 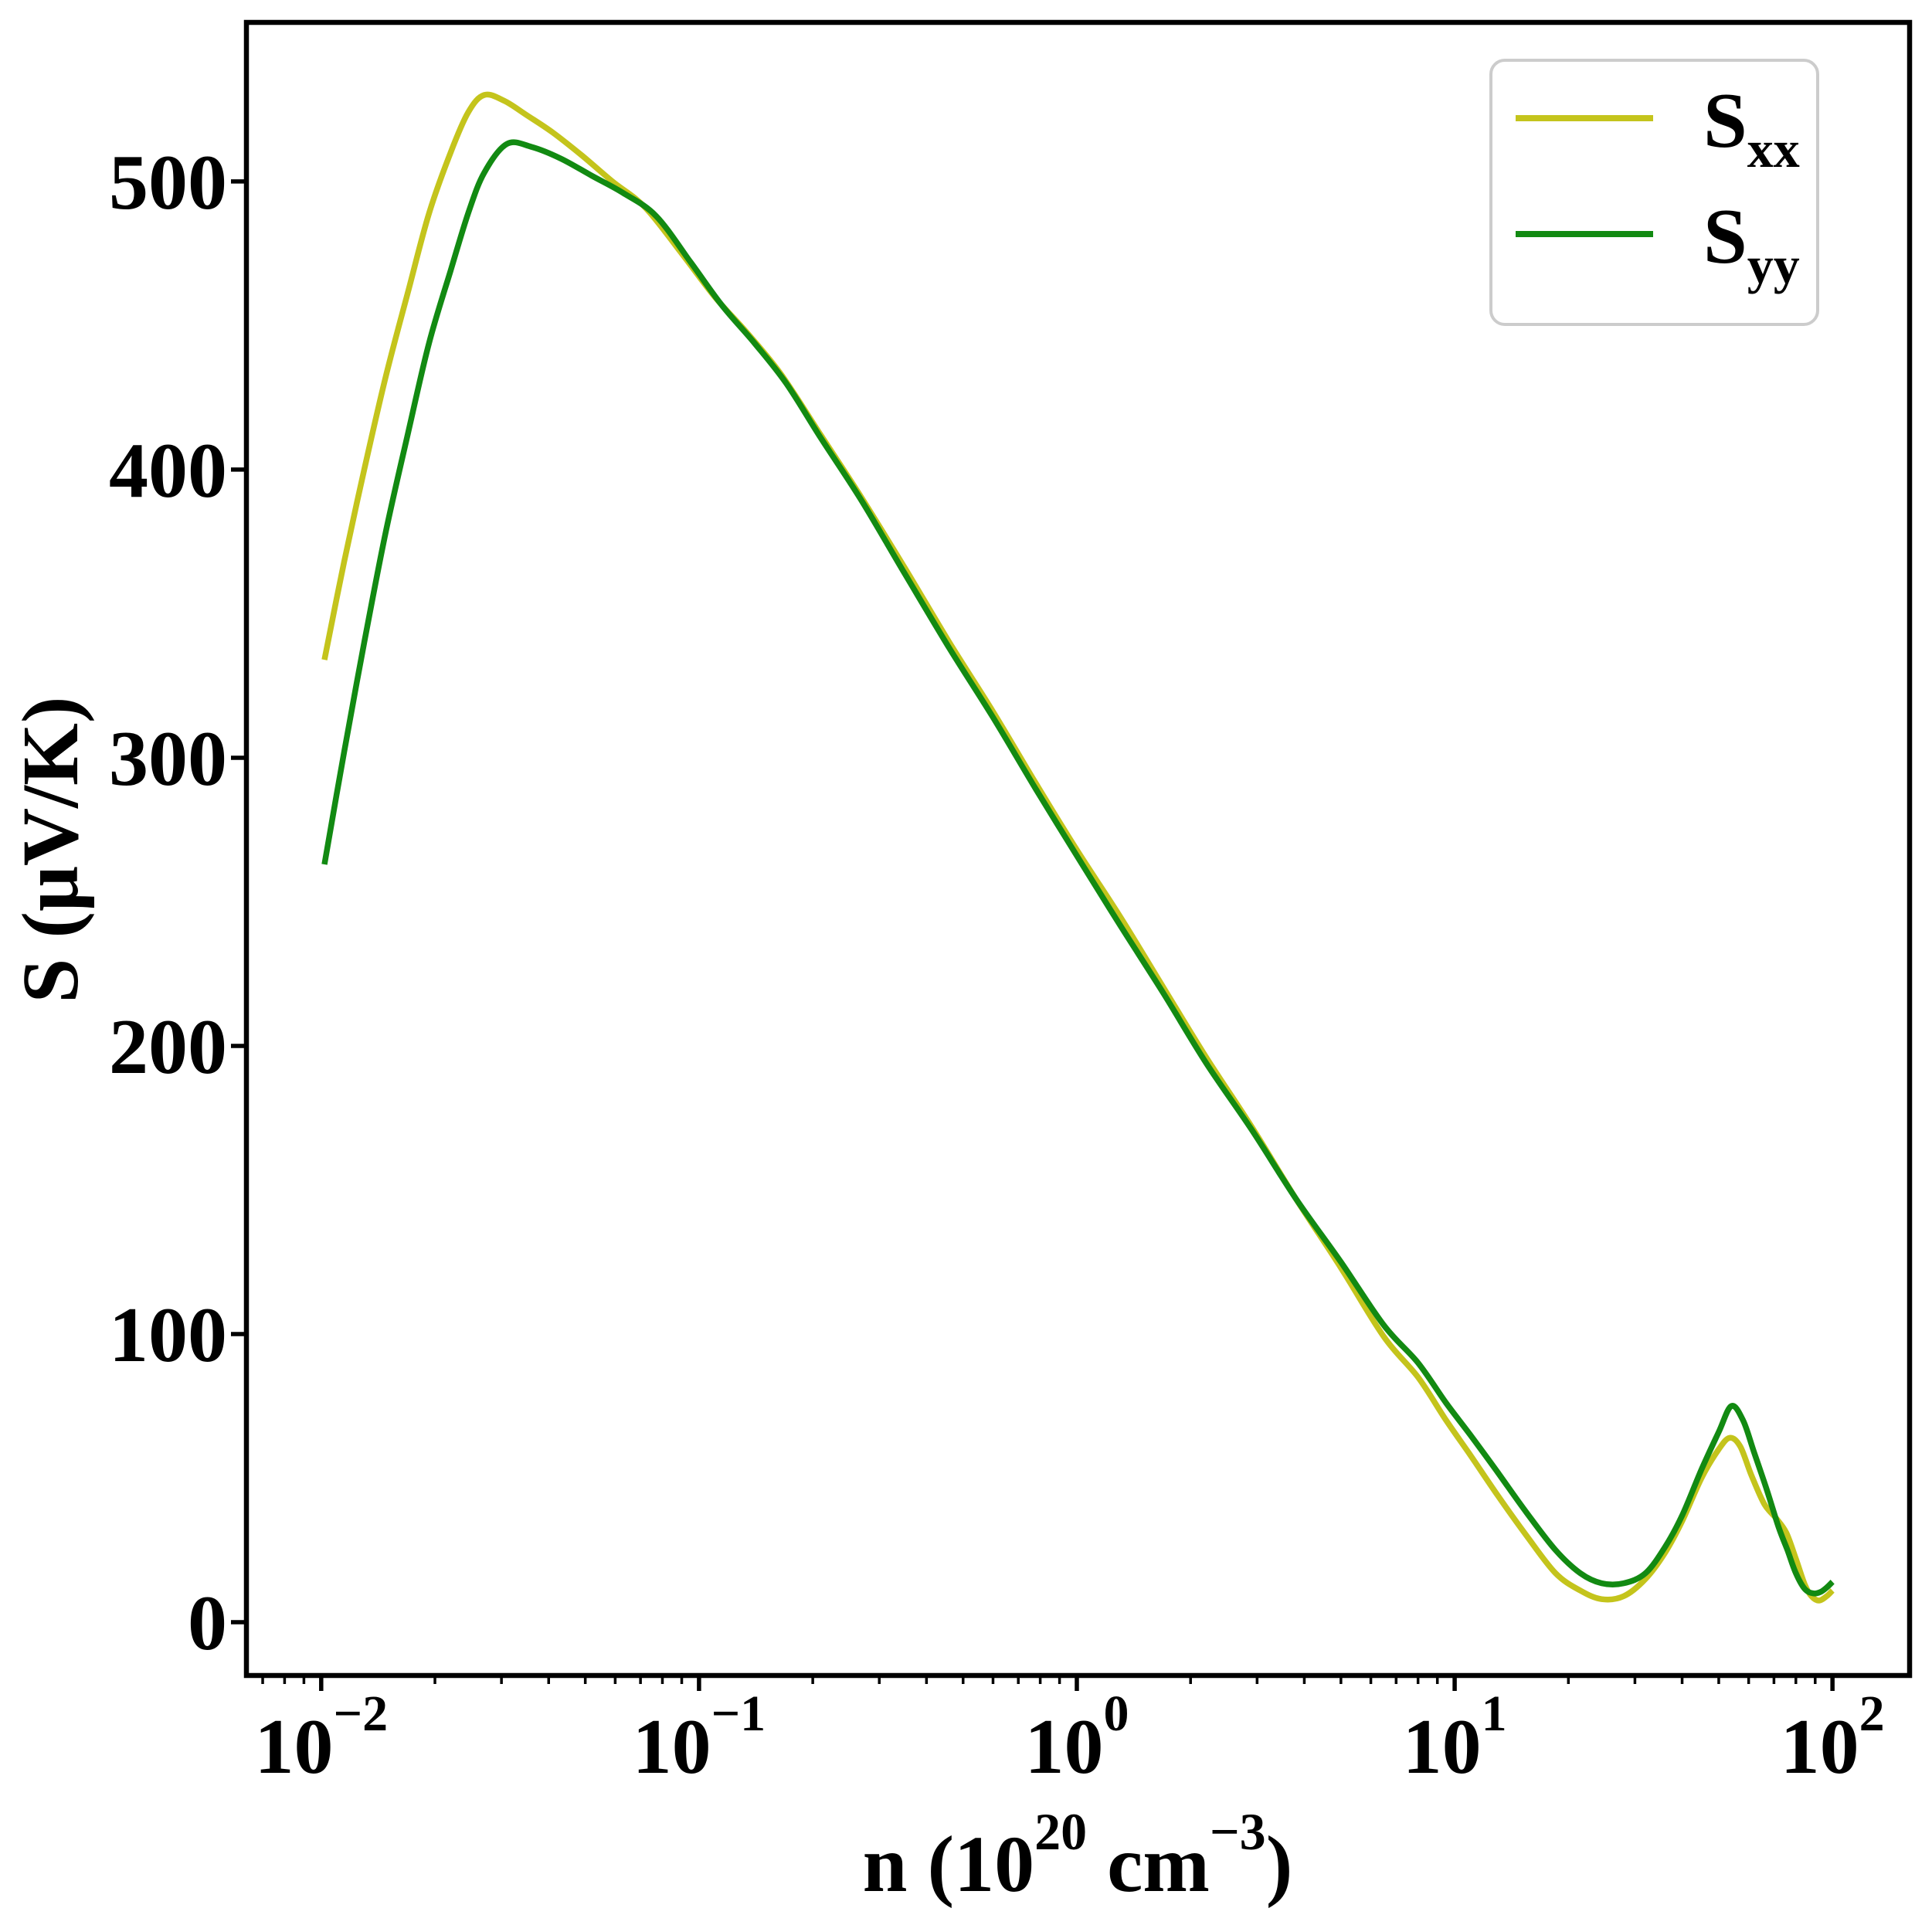 I want to click on legend: Sxx Syy, so click(x=1654, y=192).